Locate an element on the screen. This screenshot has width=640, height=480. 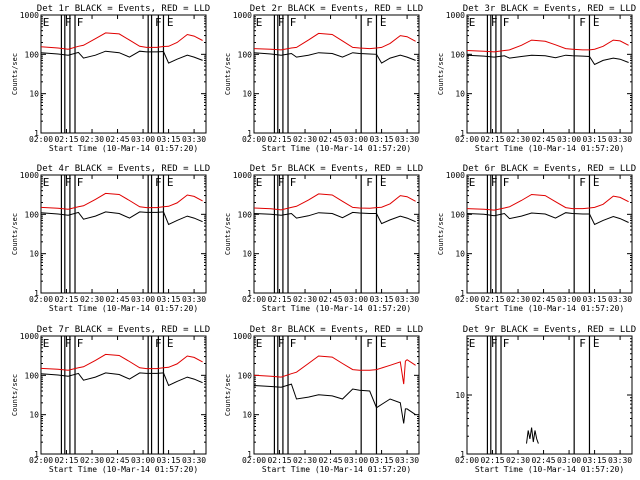
panel-title: Det 5r BLACK = Events, RED = LLD is located at coordinates (336, 169).